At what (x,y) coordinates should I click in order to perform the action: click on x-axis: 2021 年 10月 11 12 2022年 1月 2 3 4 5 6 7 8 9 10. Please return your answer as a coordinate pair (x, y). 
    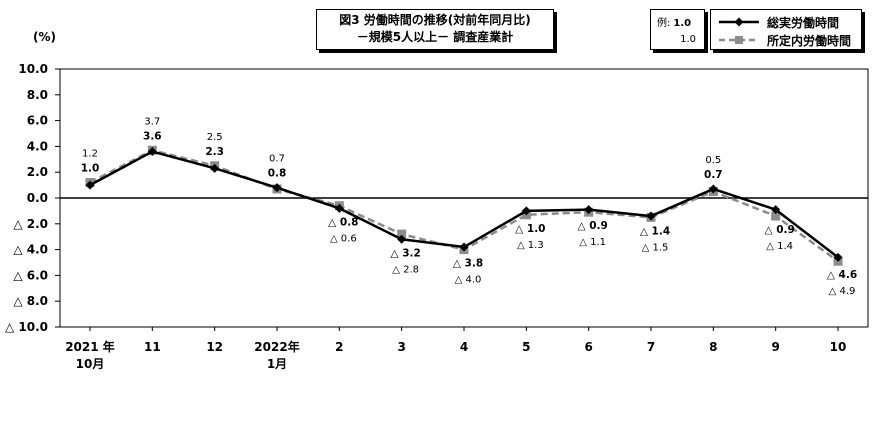
    Looking at the image, I should click on (455, 349).